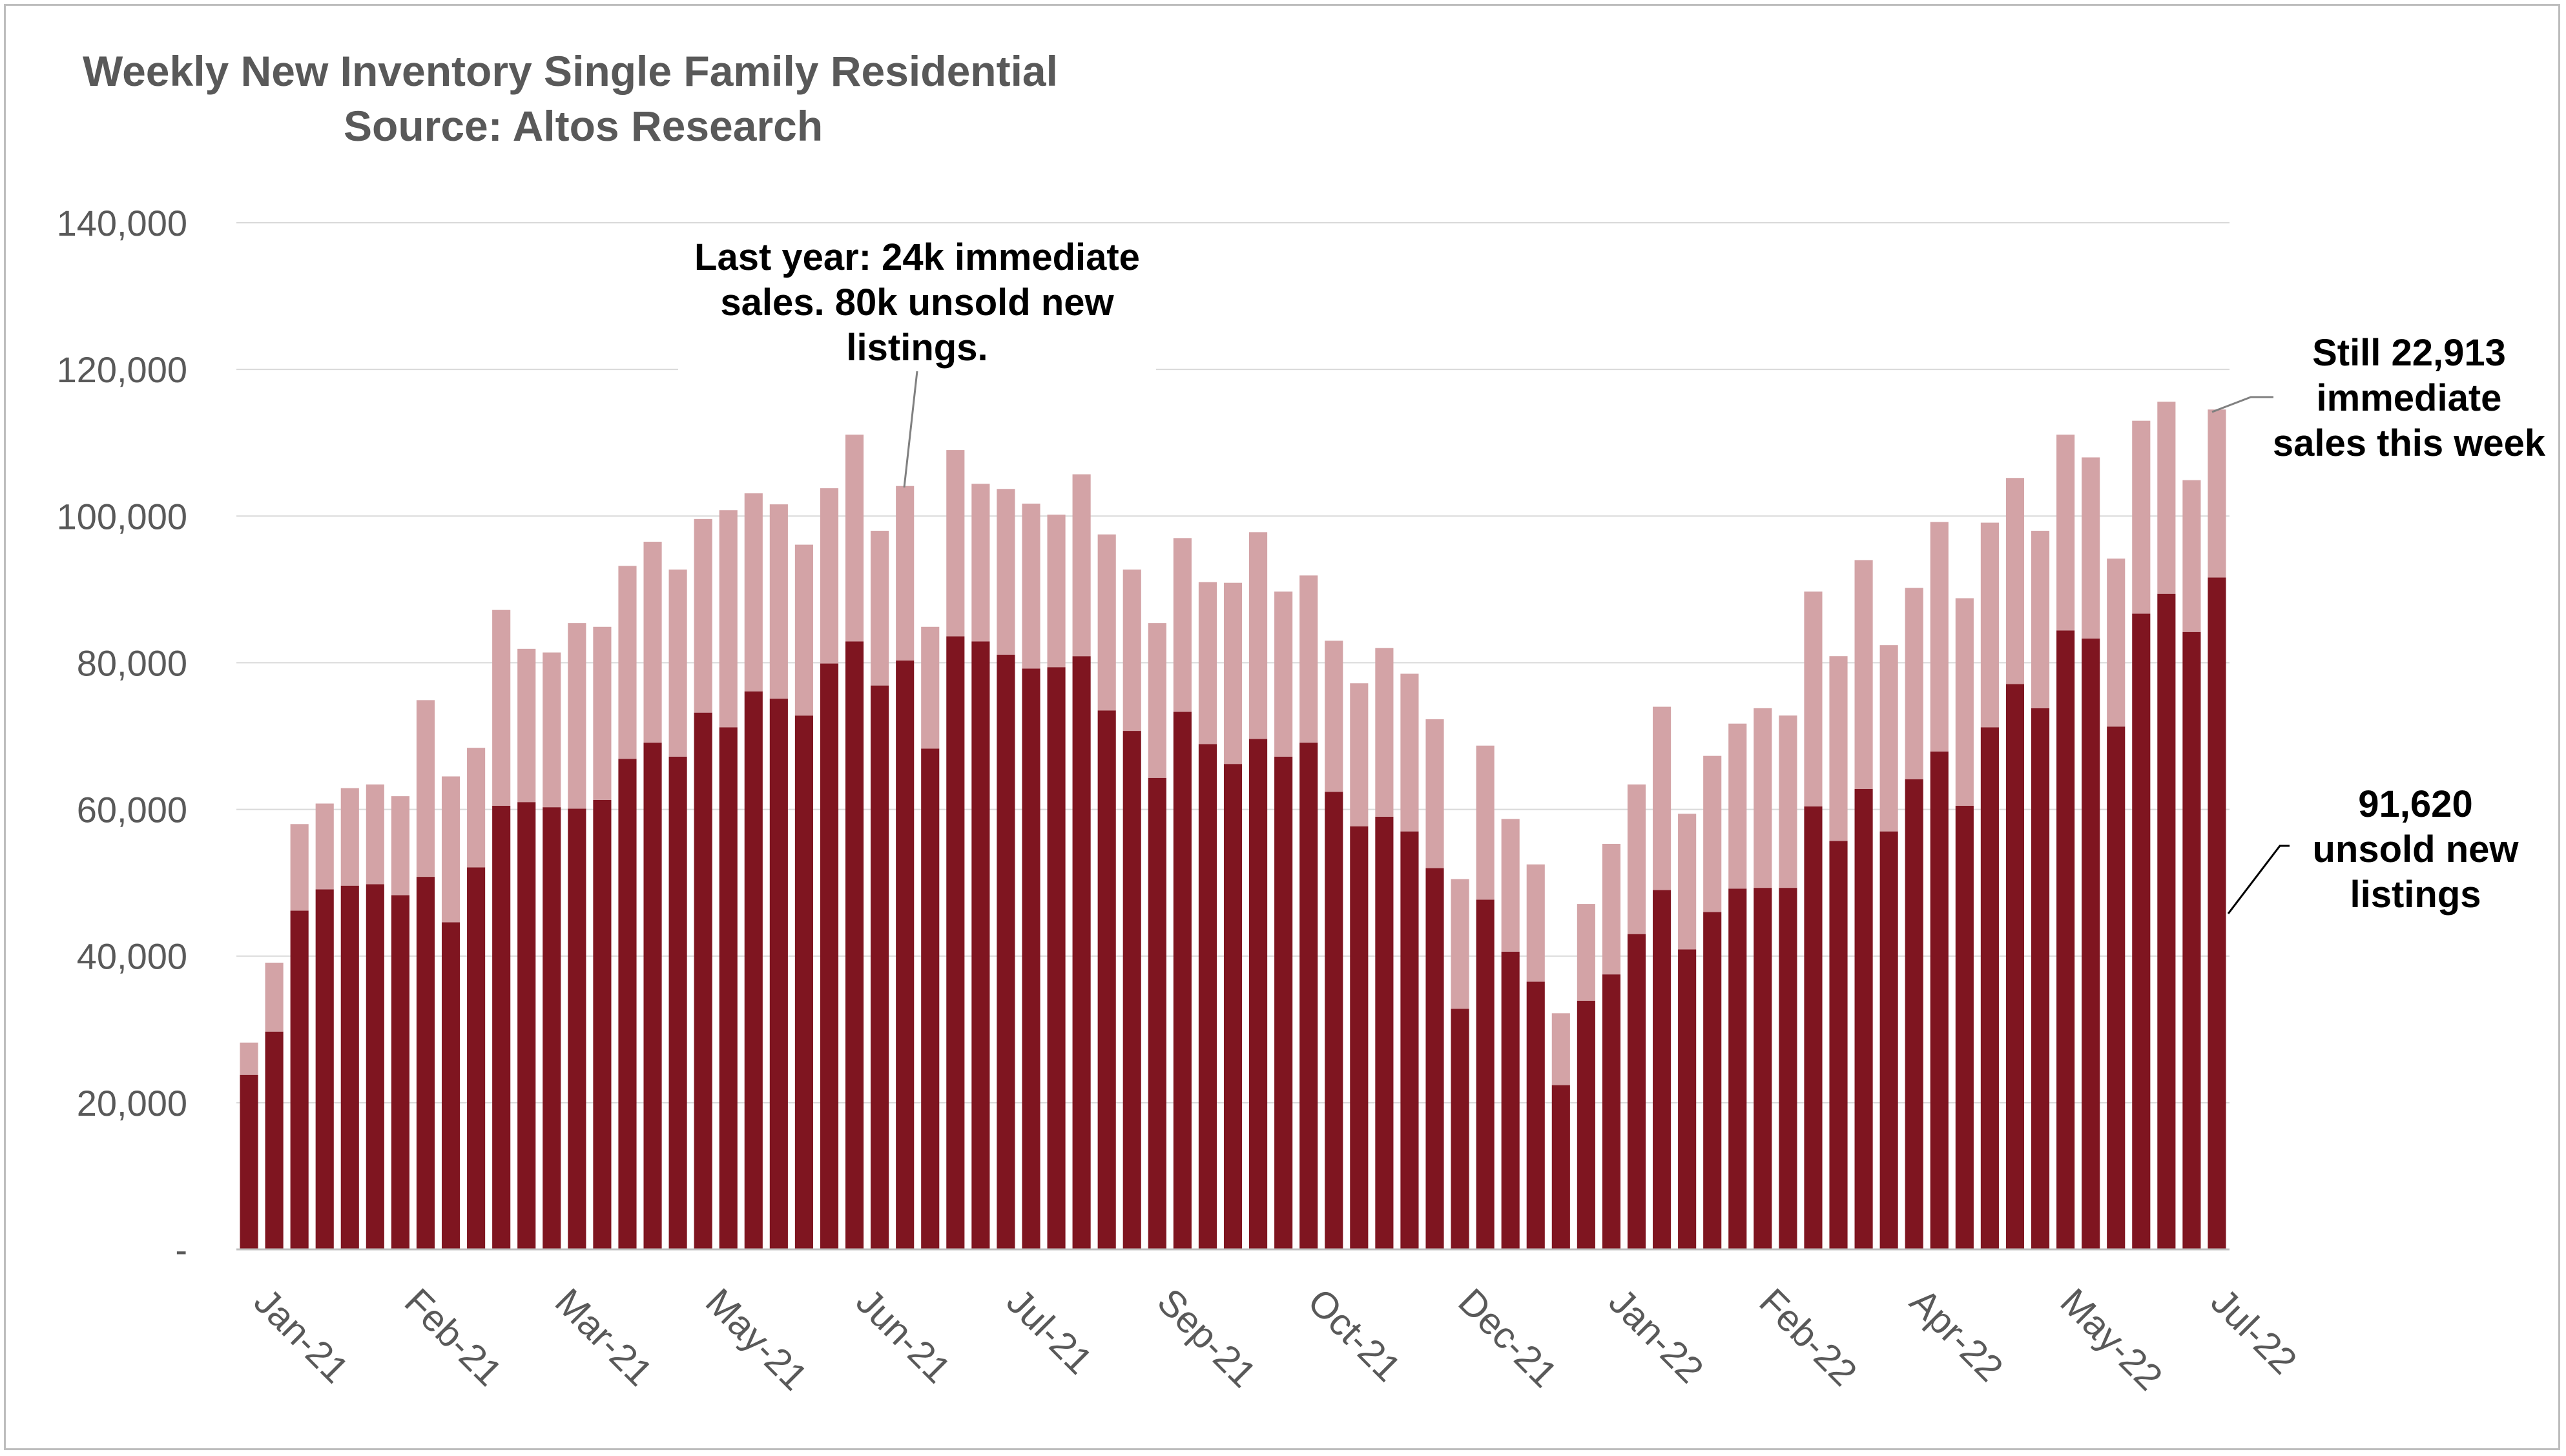 The height and width of the screenshot is (1456, 2566). What do you see at coordinates (132, 956) in the screenshot?
I see `y-tick-label: 40,000` at bounding box center [132, 956].